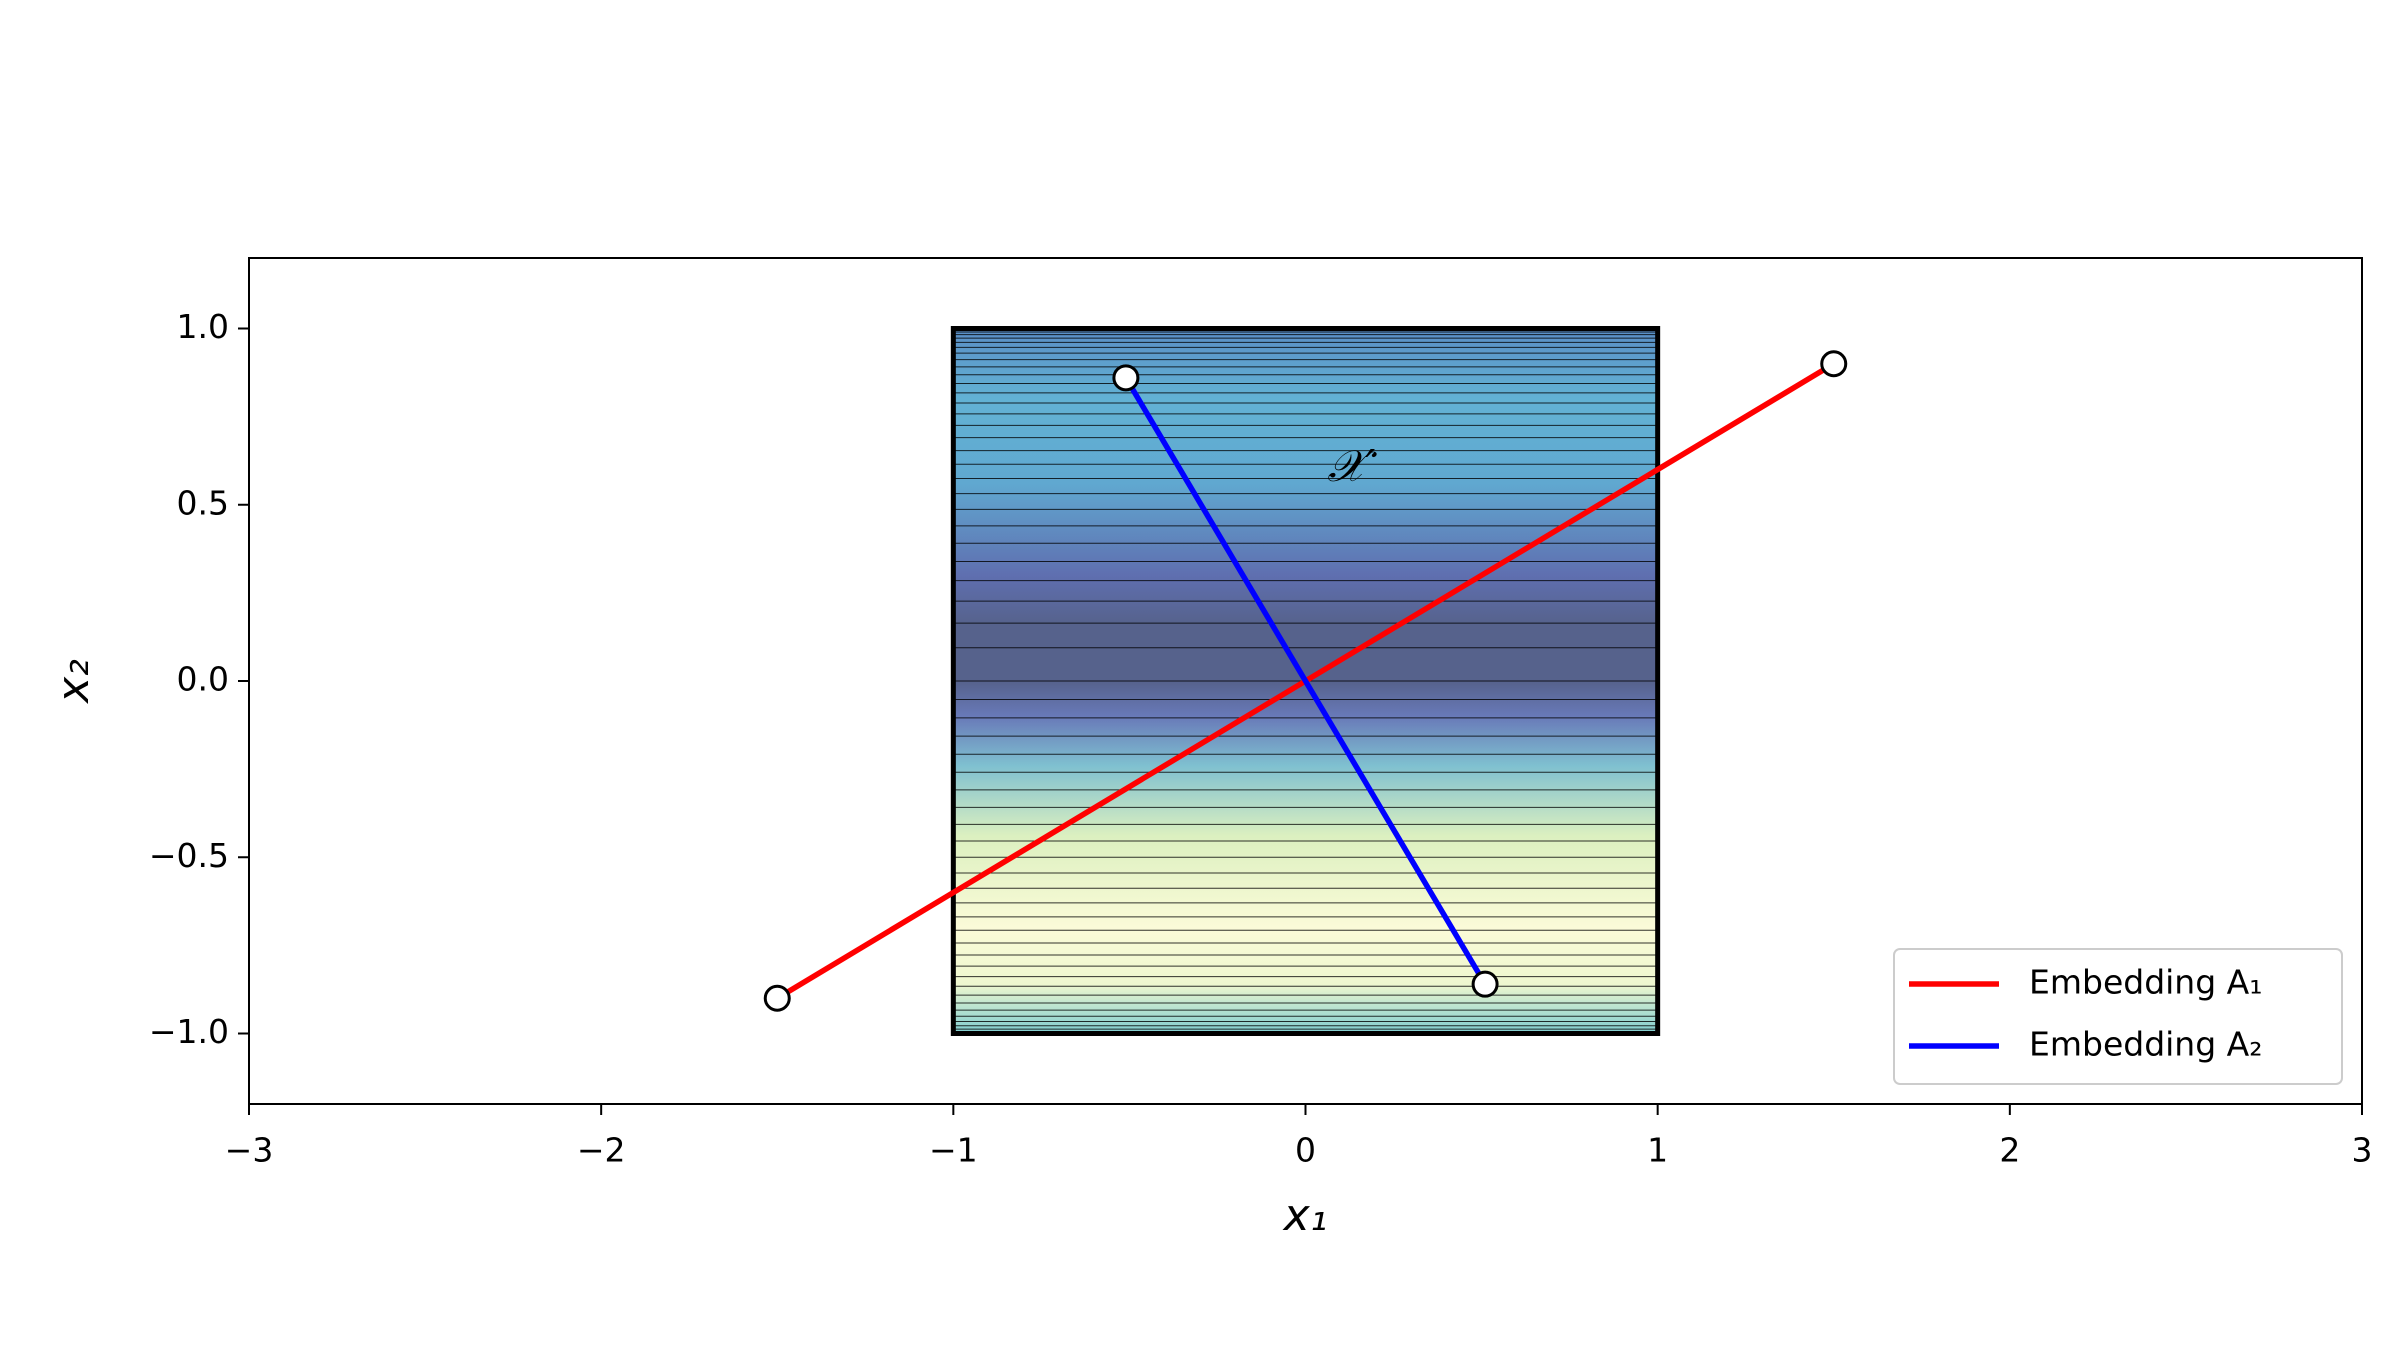 This screenshot has height=1350, width=2400. What do you see at coordinates (1657, 1150) in the screenshot?
I see `x-tick-label: 1` at bounding box center [1657, 1150].